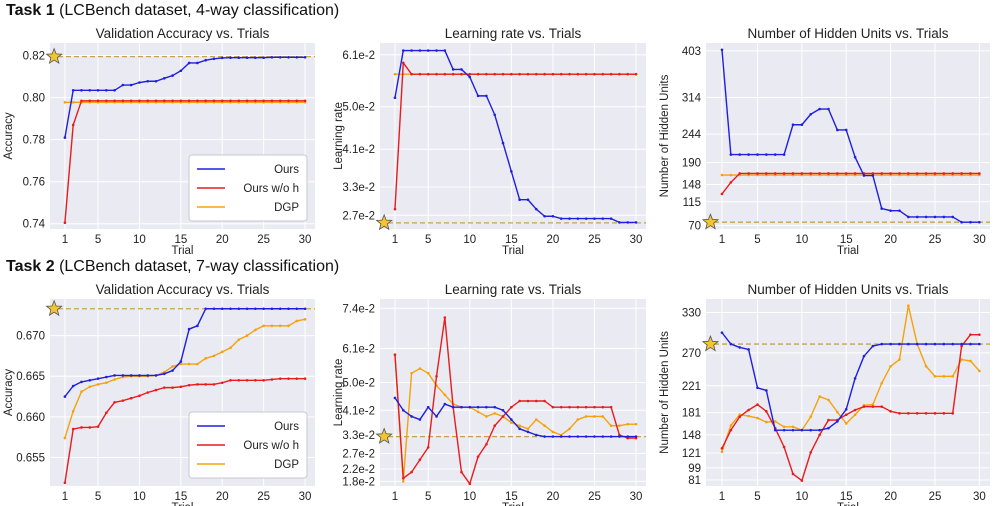 Image resolution: width=996 pixels, height=506 pixels. I want to click on legend-label: DGP, so click(286, 208).